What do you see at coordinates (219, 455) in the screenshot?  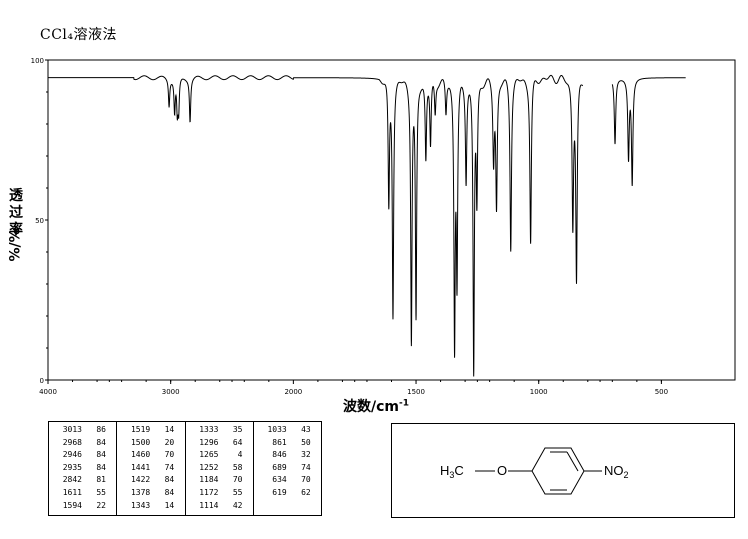 I see `peak-table-row: 1265 4` at bounding box center [219, 455].